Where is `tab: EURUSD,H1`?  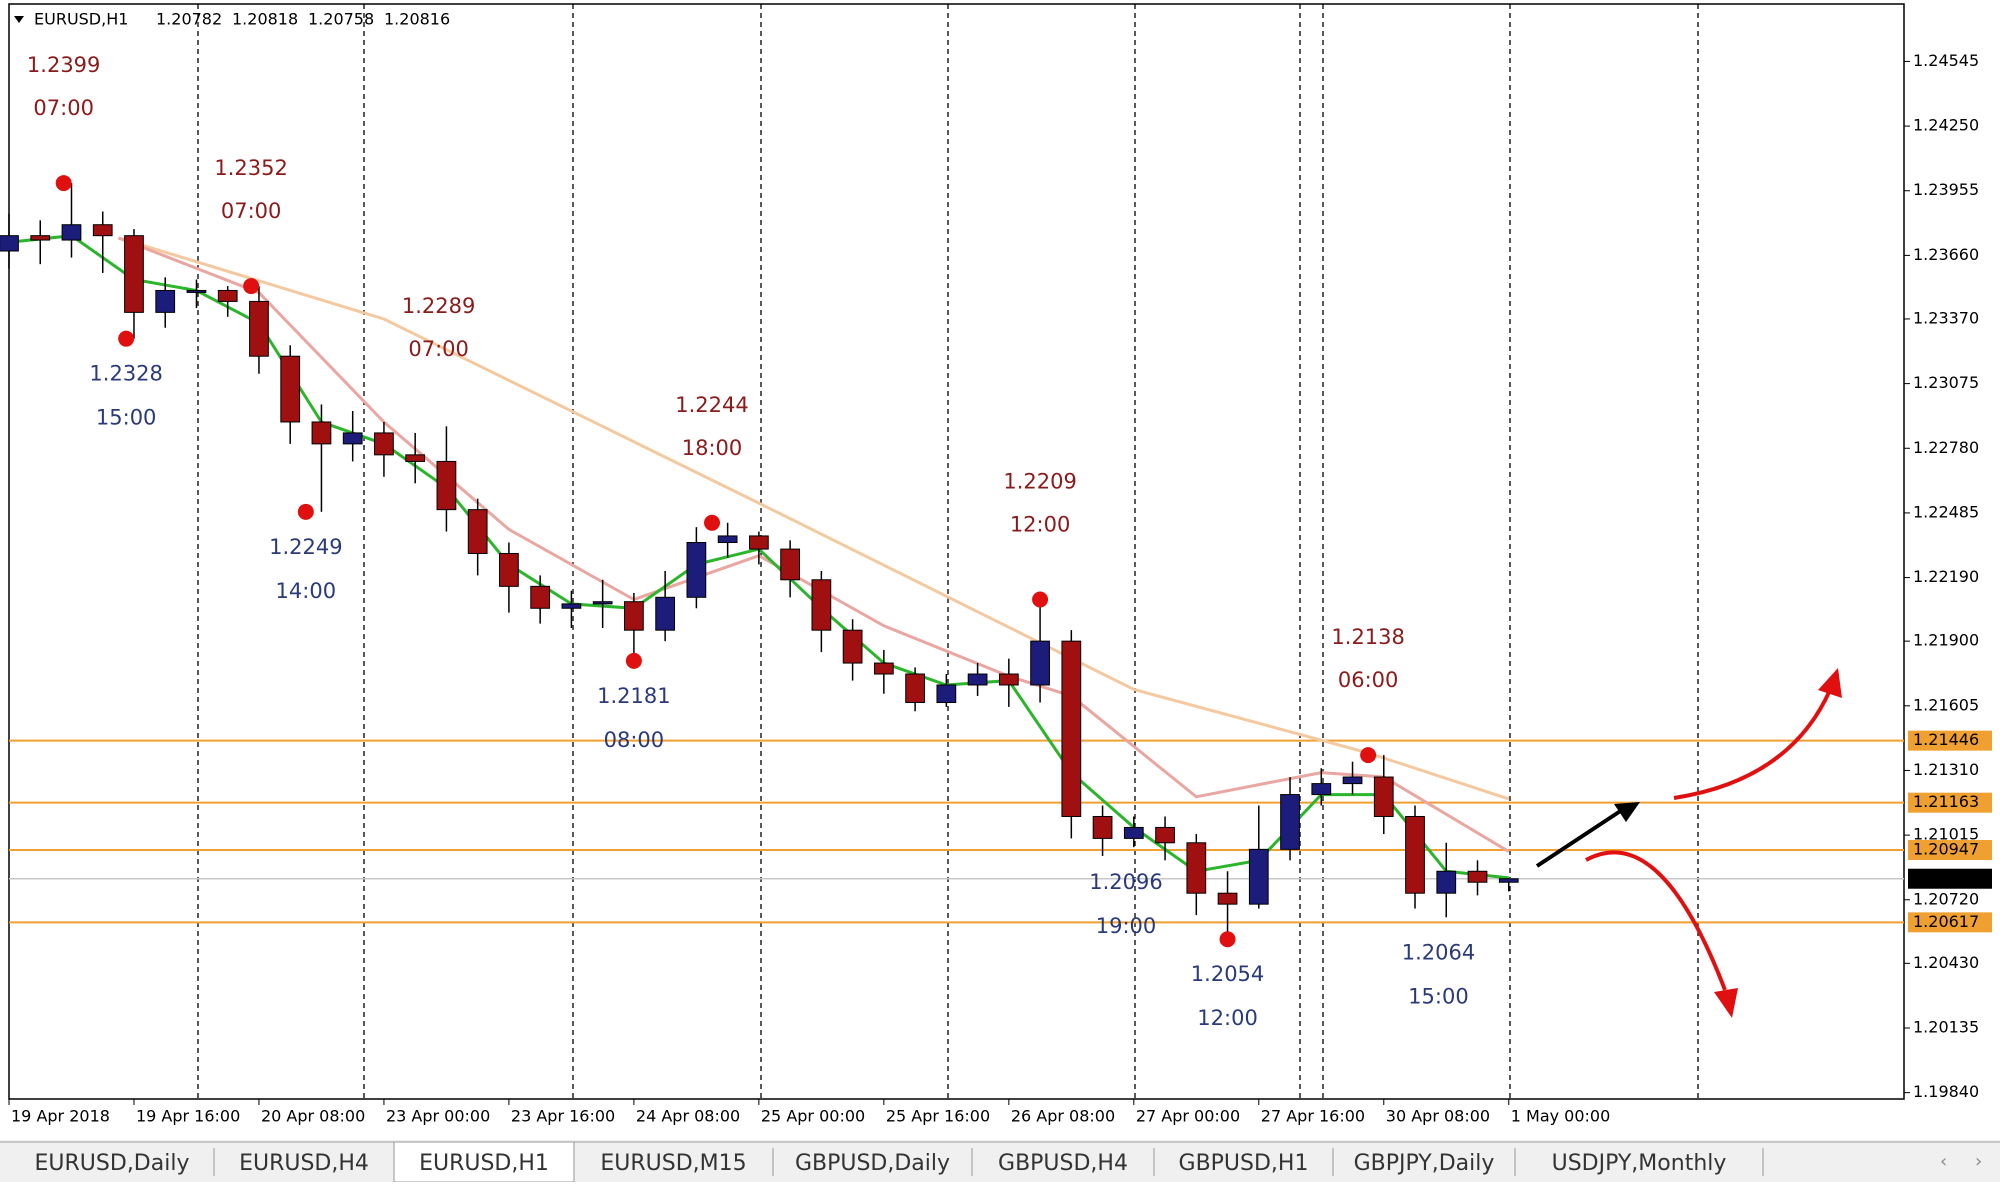 tab: EURUSD,H1 is located at coordinates (484, 1163).